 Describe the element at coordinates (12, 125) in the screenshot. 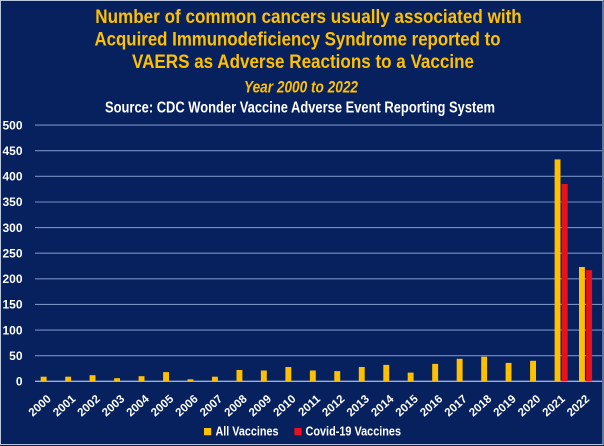

I see `svg-text: 500` at that location.